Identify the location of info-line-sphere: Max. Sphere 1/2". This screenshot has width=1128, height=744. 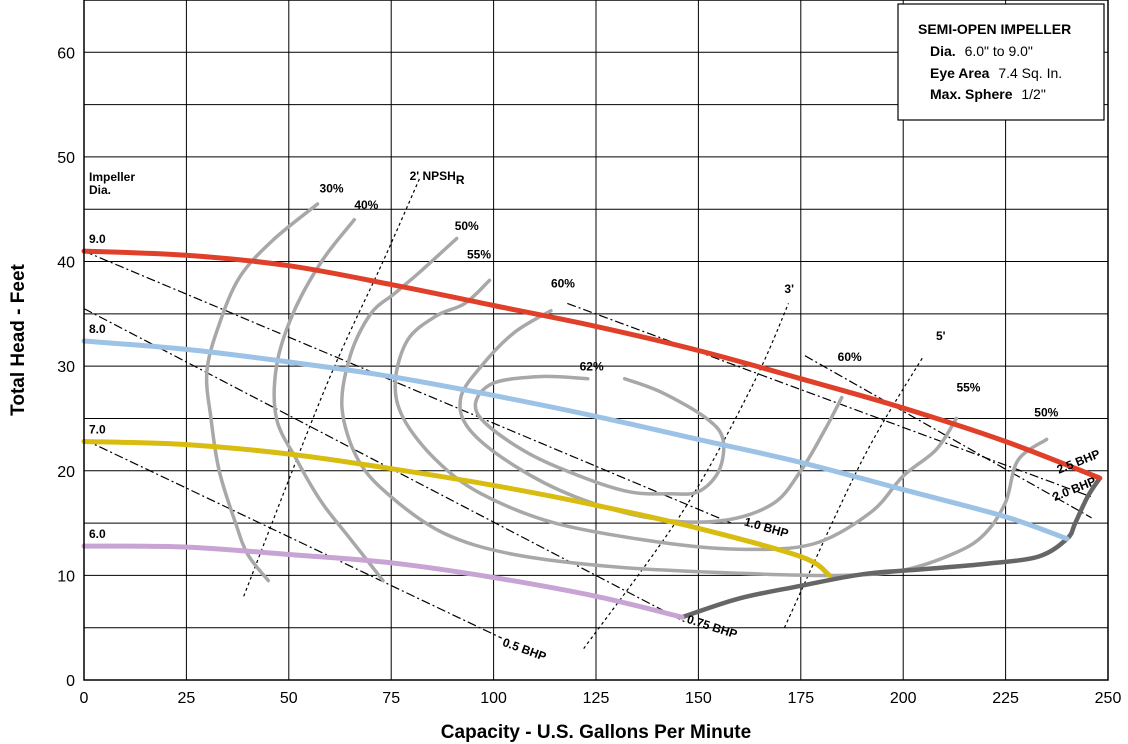
(988, 94).